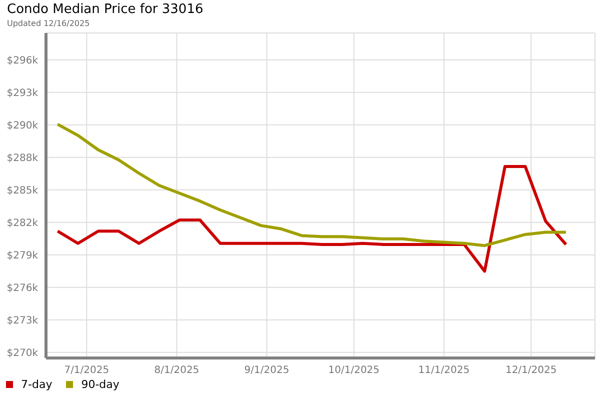 Image resolution: width=600 pixels, height=400 pixels. What do you see at coordinates (444, 370) in the screenshot?
I see `x-tick-label: 11/1/2025` at bounding box center [444, 370].